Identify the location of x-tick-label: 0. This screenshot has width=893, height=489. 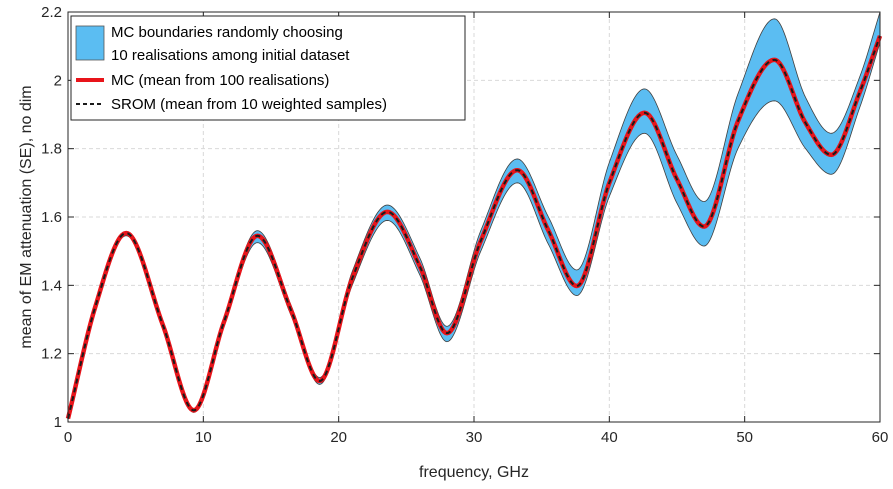
(68, 437).